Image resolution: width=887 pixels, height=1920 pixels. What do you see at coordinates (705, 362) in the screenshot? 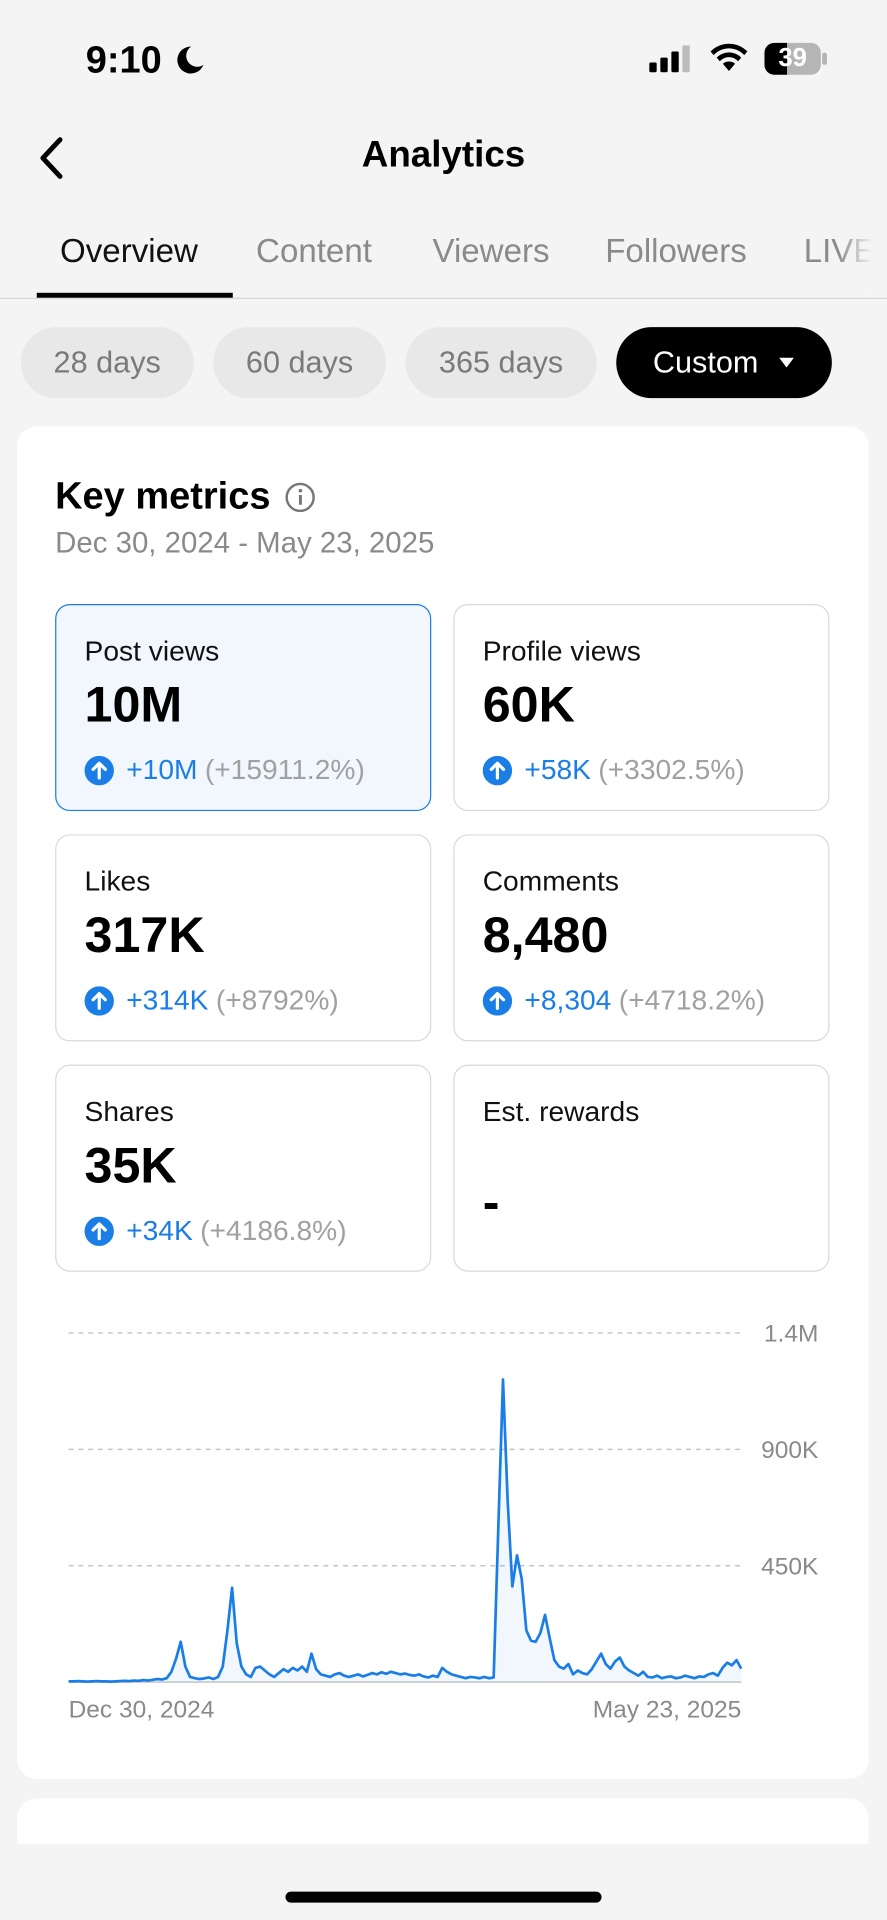
I see `filter-label: Custom` at bounding box center [705, 362].